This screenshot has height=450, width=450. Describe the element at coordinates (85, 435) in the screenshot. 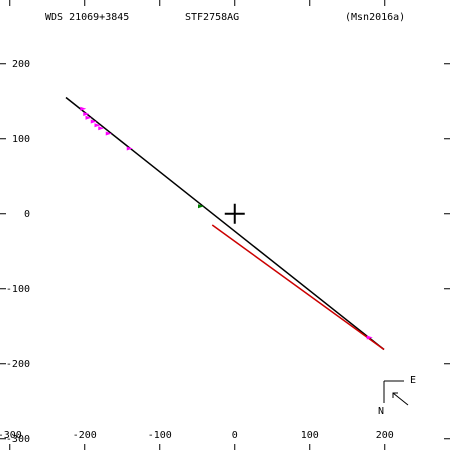

I see `x-tick-label: -200` at that location.